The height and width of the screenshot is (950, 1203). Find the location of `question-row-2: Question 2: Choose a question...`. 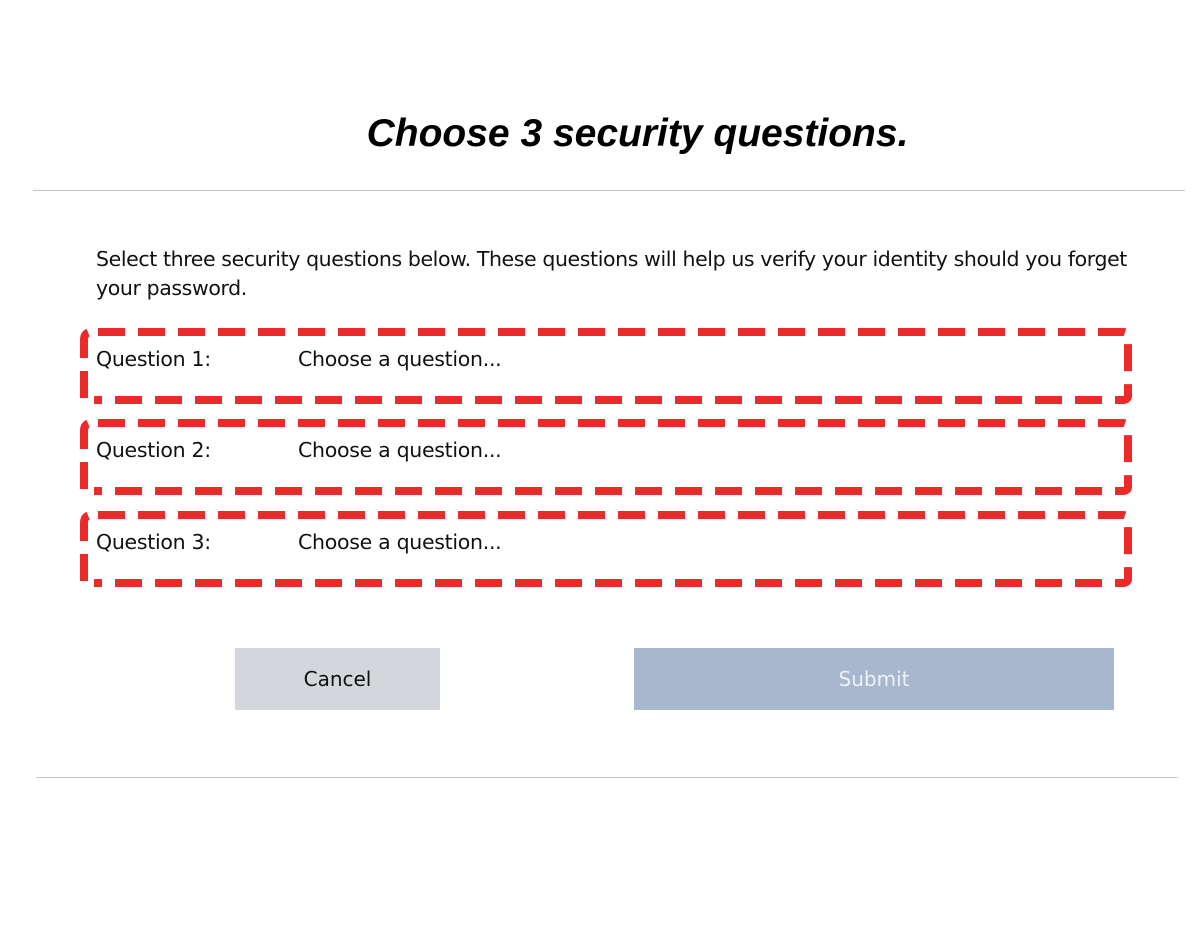

question-row-2: Question 2: Choose a question... is located at coordinates (606, 457).